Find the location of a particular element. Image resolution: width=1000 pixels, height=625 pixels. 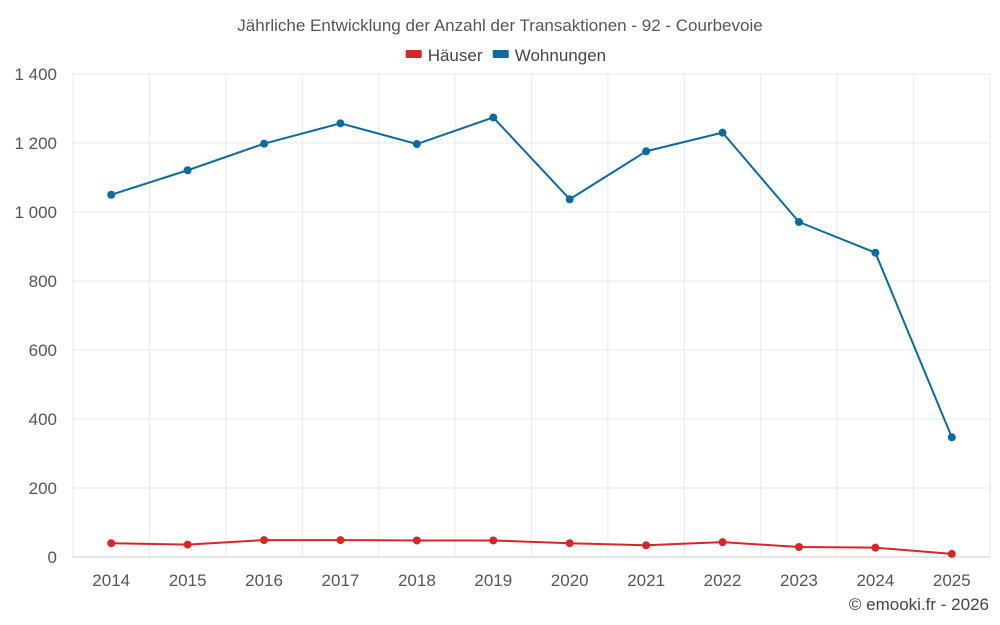

x-tick-label: 2015 is located at coordinates (188, 580).